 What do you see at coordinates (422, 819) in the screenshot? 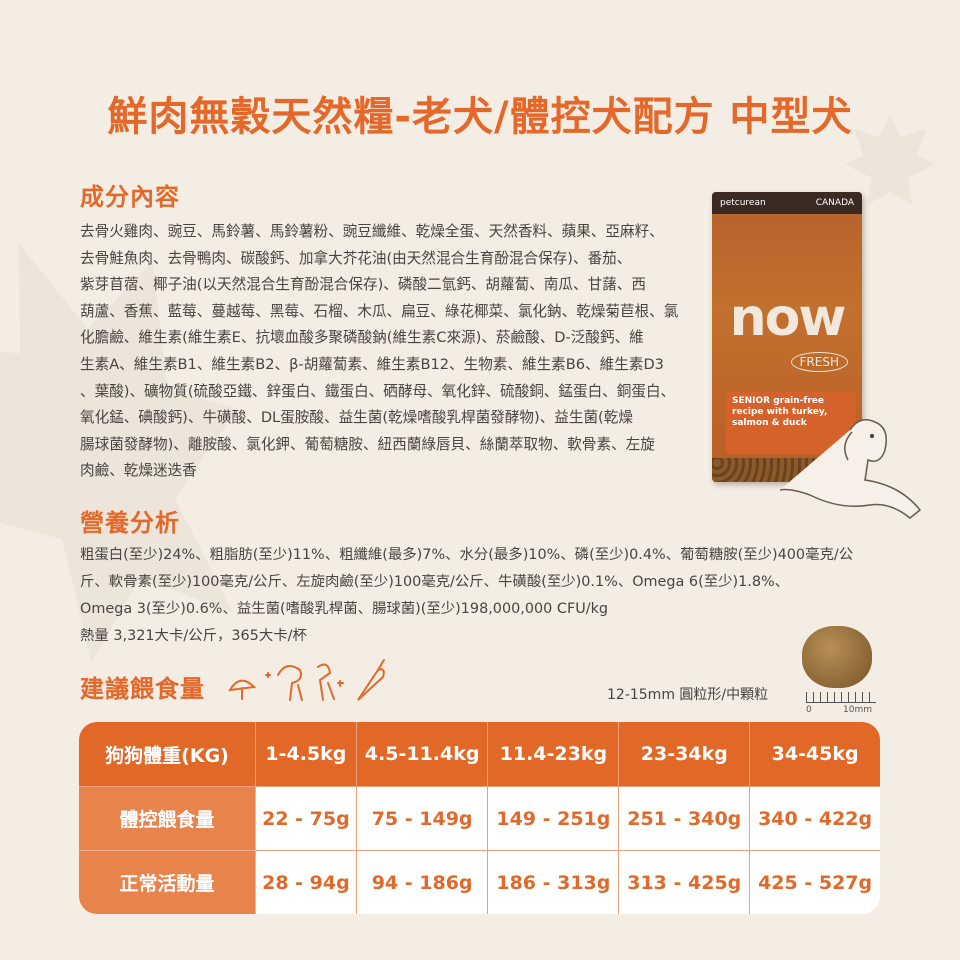
I see `table-cell: 75 - 149g` at bounding box center [422, 819].